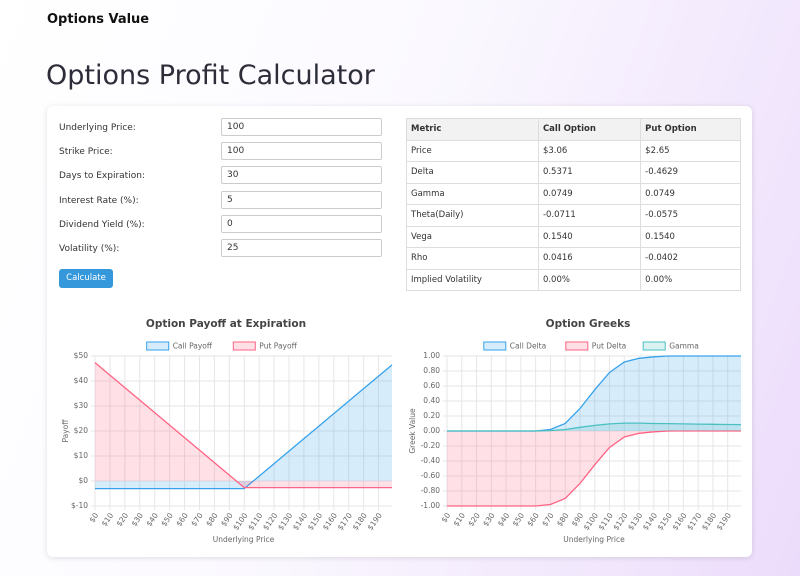  Describe the element at coordinates (431, 460) in the screenshot. I see `y-tick-label: -0.40` at that location.